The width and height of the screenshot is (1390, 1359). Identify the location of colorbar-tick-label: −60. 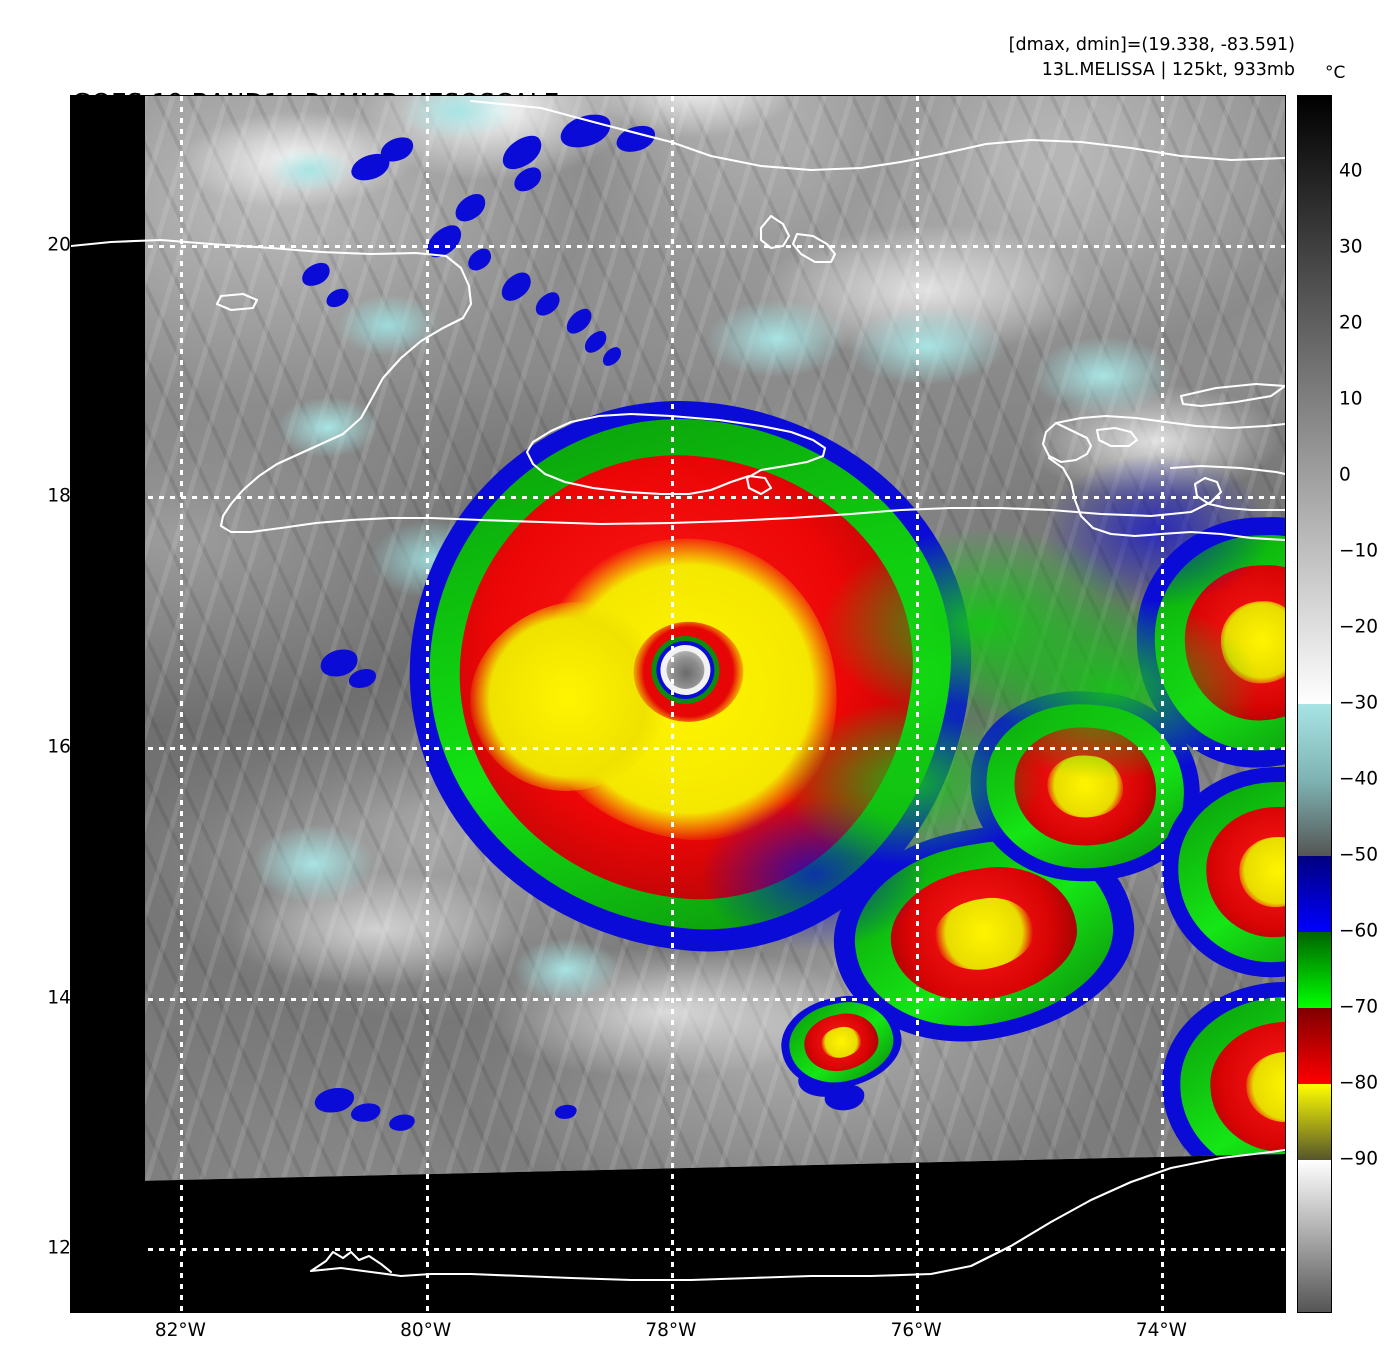
(1359, 931).